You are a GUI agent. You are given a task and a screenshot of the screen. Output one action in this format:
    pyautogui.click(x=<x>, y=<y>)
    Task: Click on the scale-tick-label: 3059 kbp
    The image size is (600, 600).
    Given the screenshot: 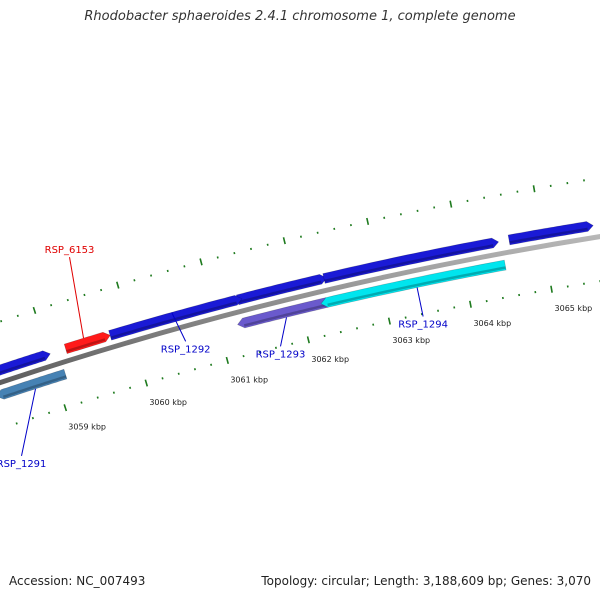 What is the action you would take?
    pyautogui.click(x=87, y=427)
    